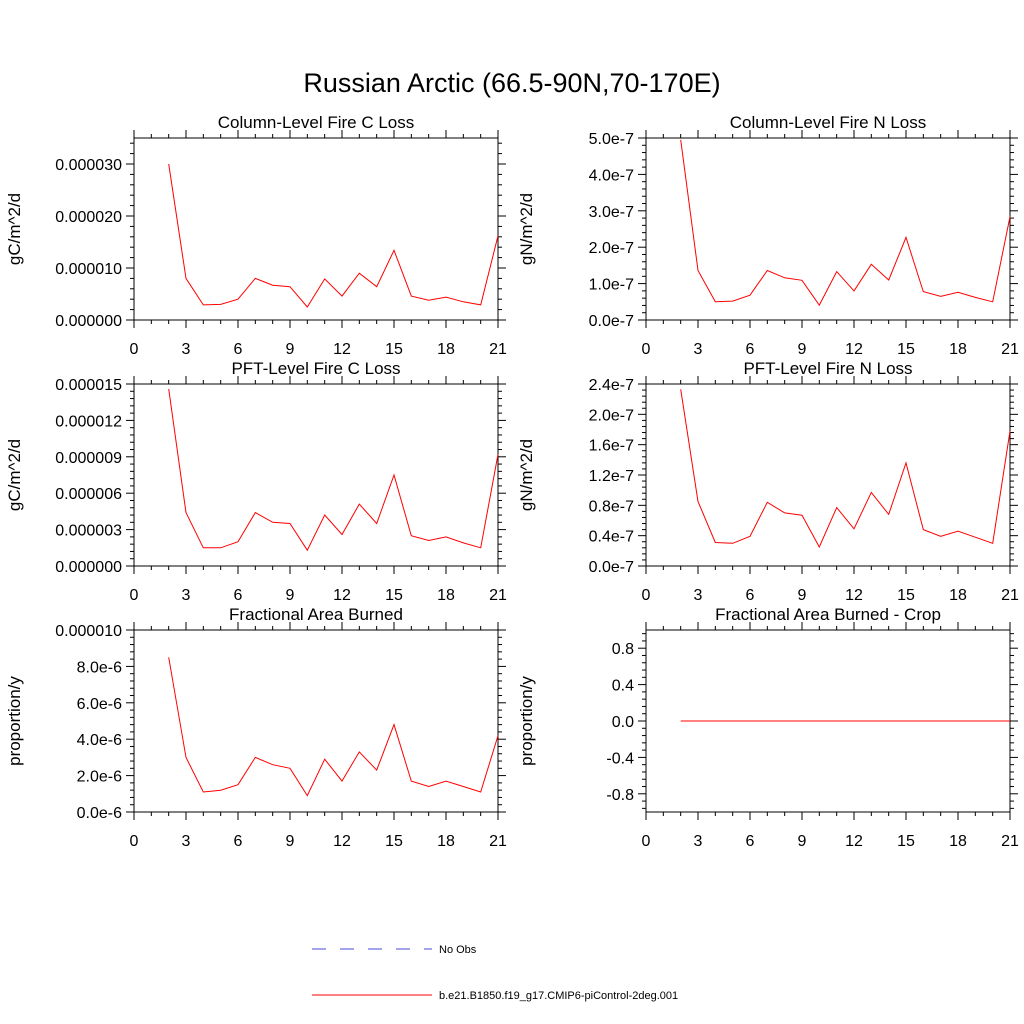  Describe the element at coordinates (611, 212) in the screenshot. I see `y-tick-label: 3.0e-7` at that location.